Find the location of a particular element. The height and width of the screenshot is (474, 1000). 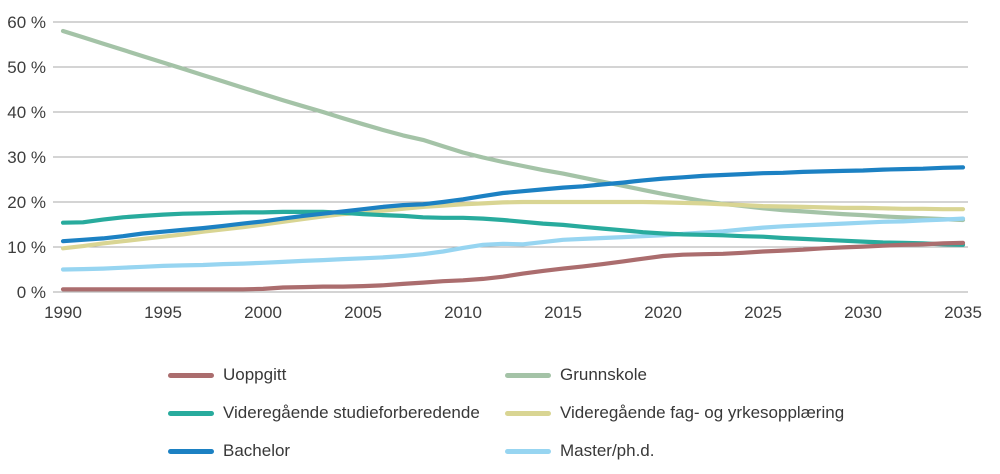

legend-item-videreg-ende-studieforberedende: Videregående studieforberedende is located at coordinates (324, 413).